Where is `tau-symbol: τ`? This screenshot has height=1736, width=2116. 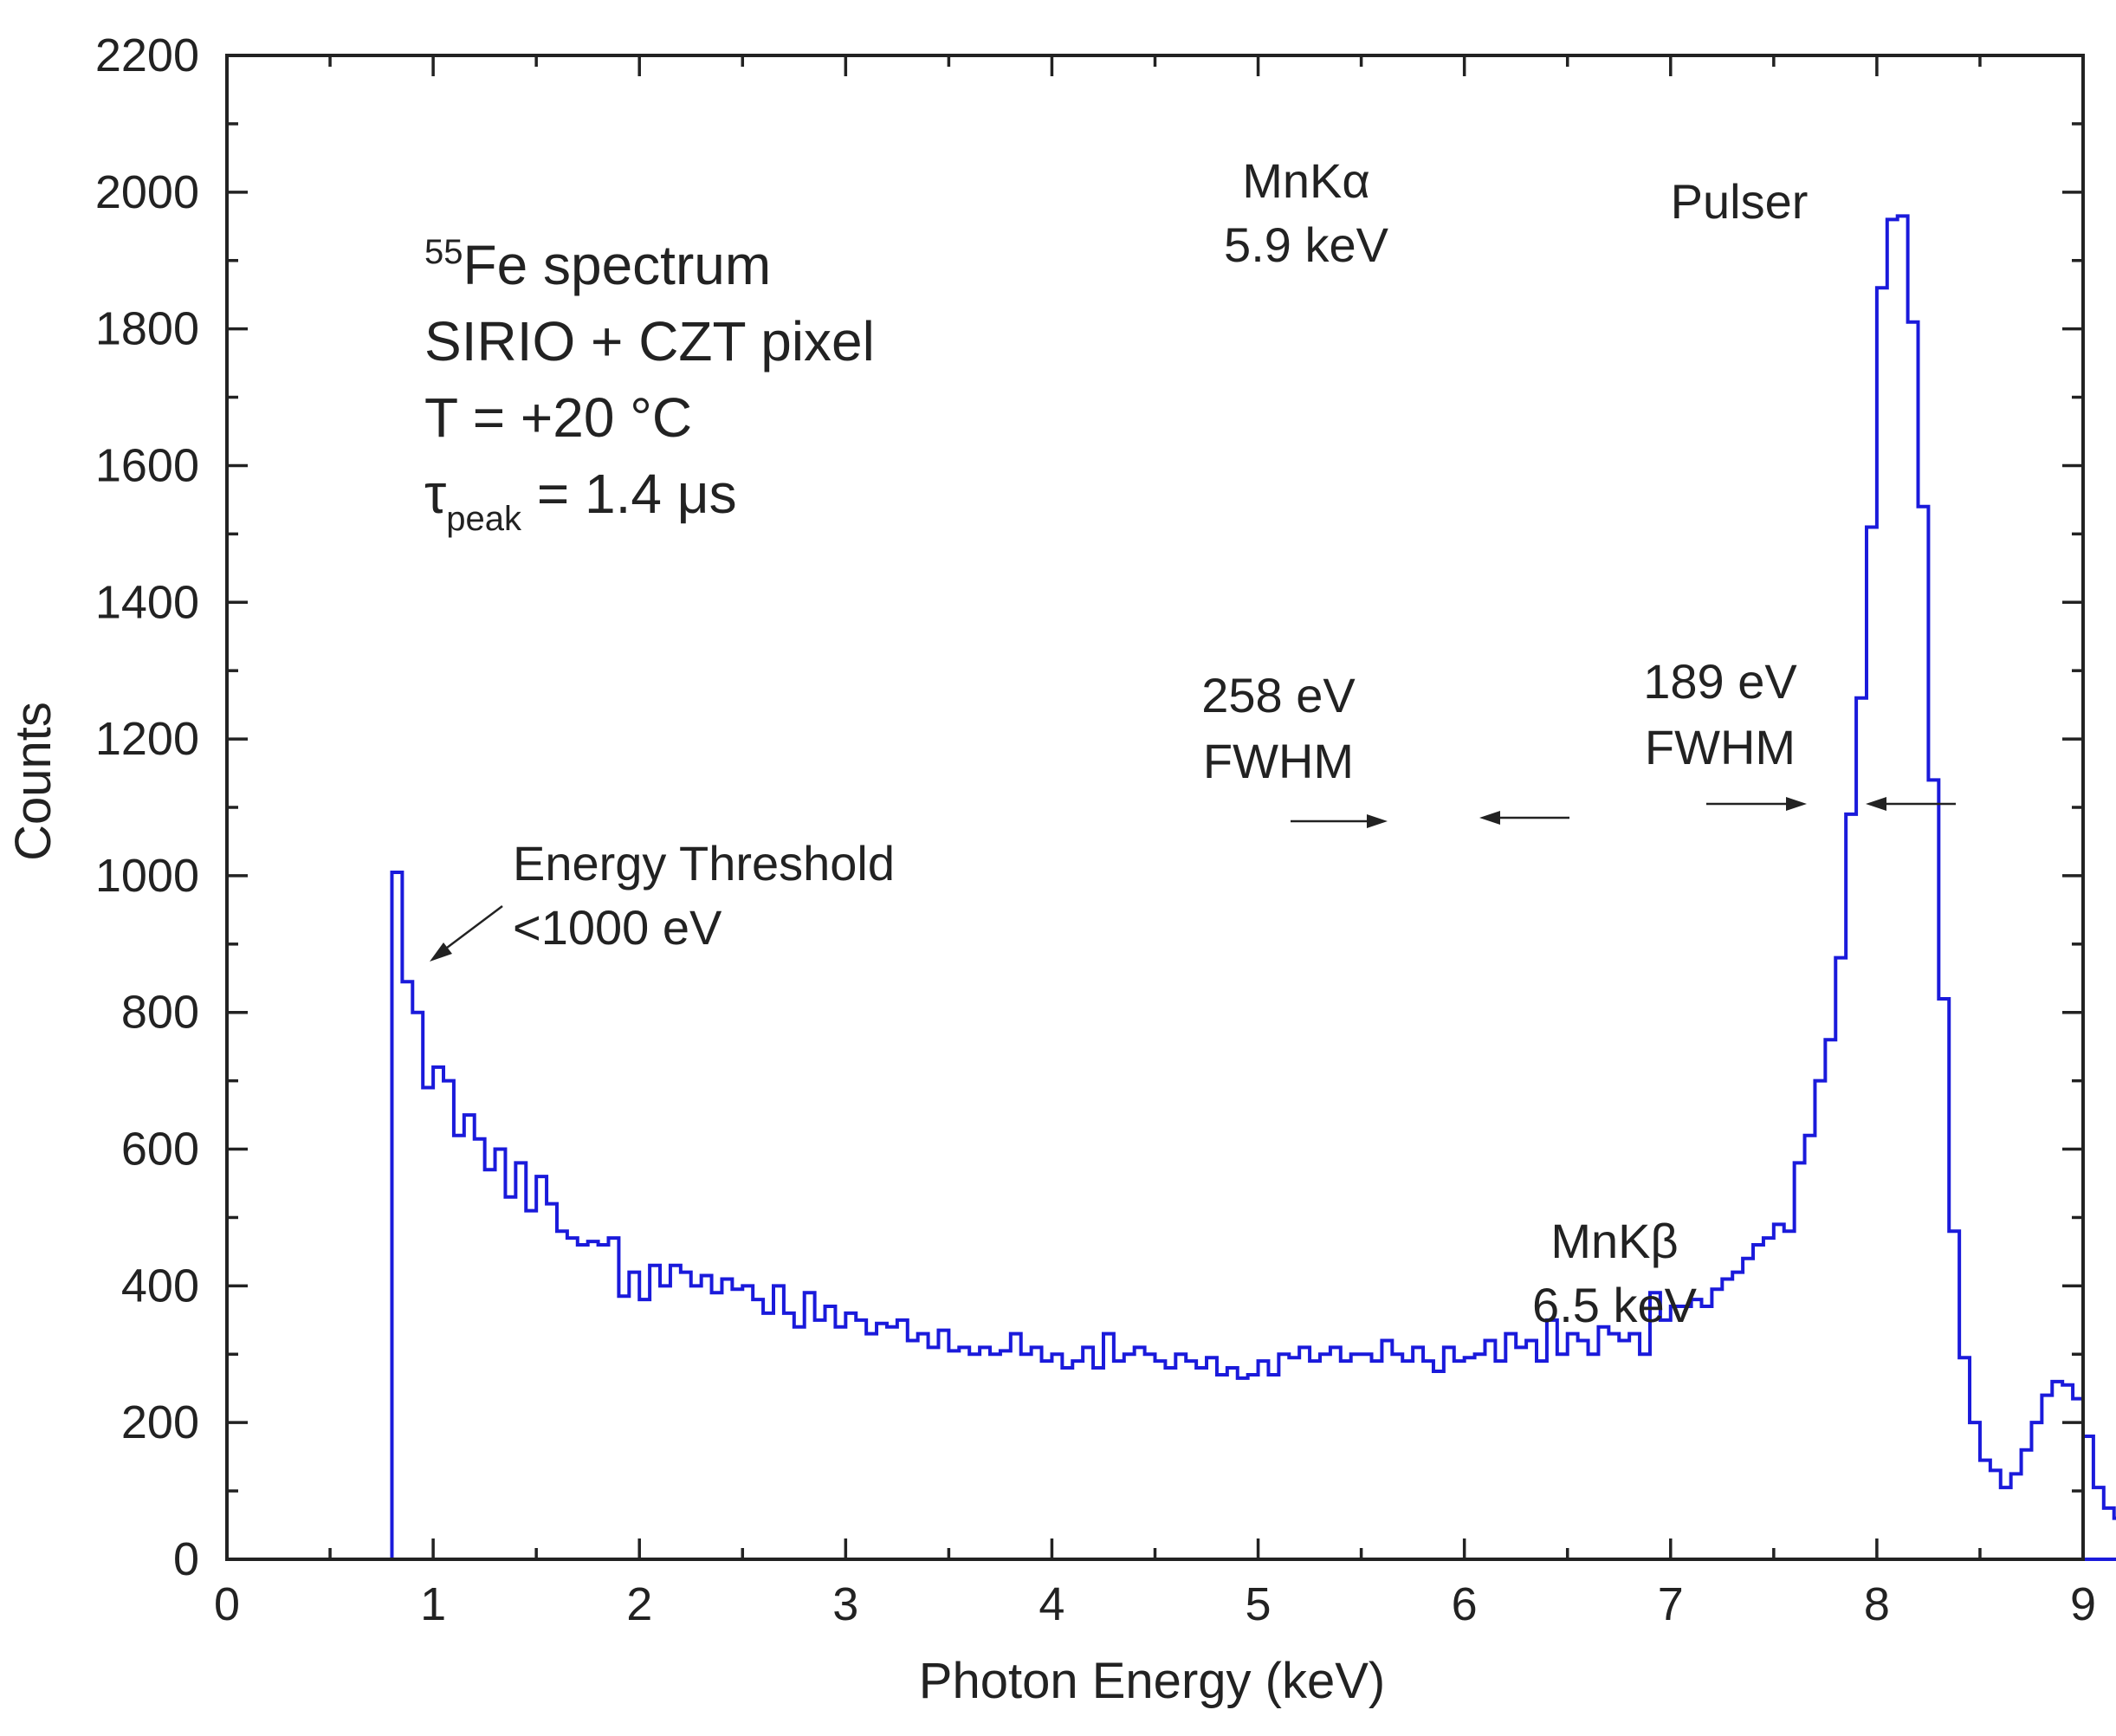
tau-symbol: τ is located at coordinates (435, 494).